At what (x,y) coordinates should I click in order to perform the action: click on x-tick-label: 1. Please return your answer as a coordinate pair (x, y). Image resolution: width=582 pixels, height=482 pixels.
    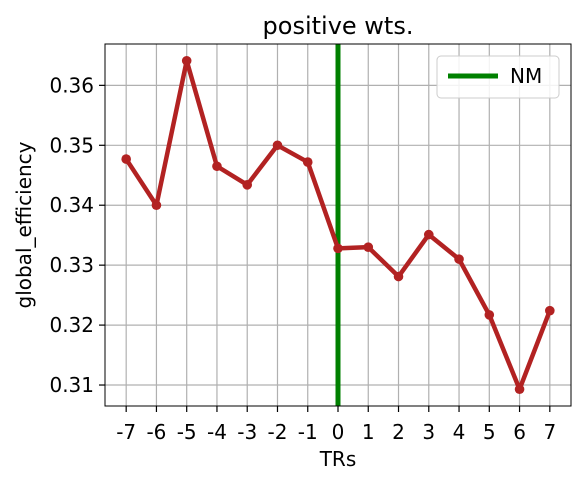
    Looking at the image, I should click on (368, 432).